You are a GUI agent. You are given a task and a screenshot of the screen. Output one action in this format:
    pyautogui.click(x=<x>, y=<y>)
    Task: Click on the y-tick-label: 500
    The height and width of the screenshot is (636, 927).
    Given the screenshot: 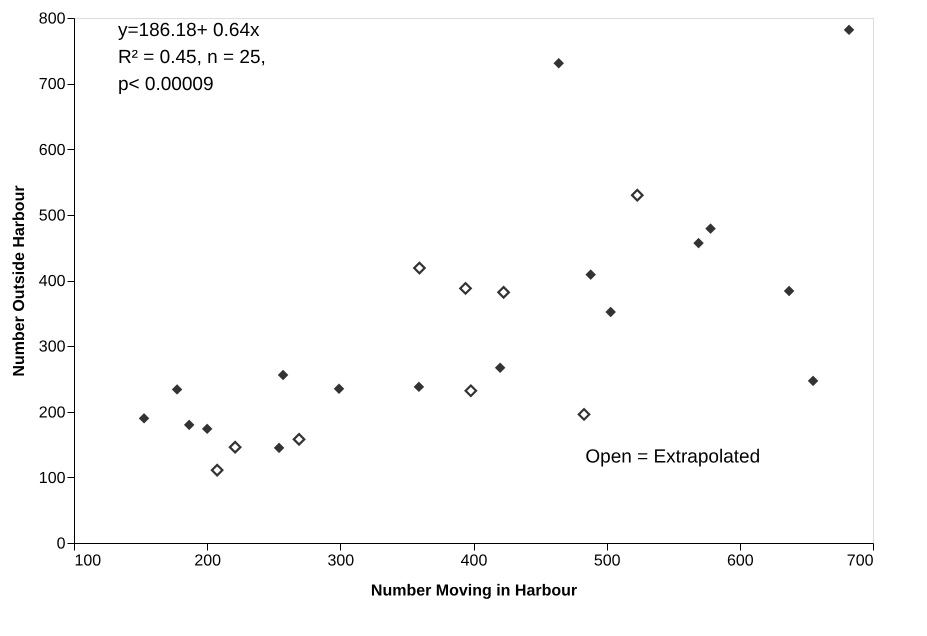 What is the action you would take?
    pyautogui.click(x=52, y=215)
    